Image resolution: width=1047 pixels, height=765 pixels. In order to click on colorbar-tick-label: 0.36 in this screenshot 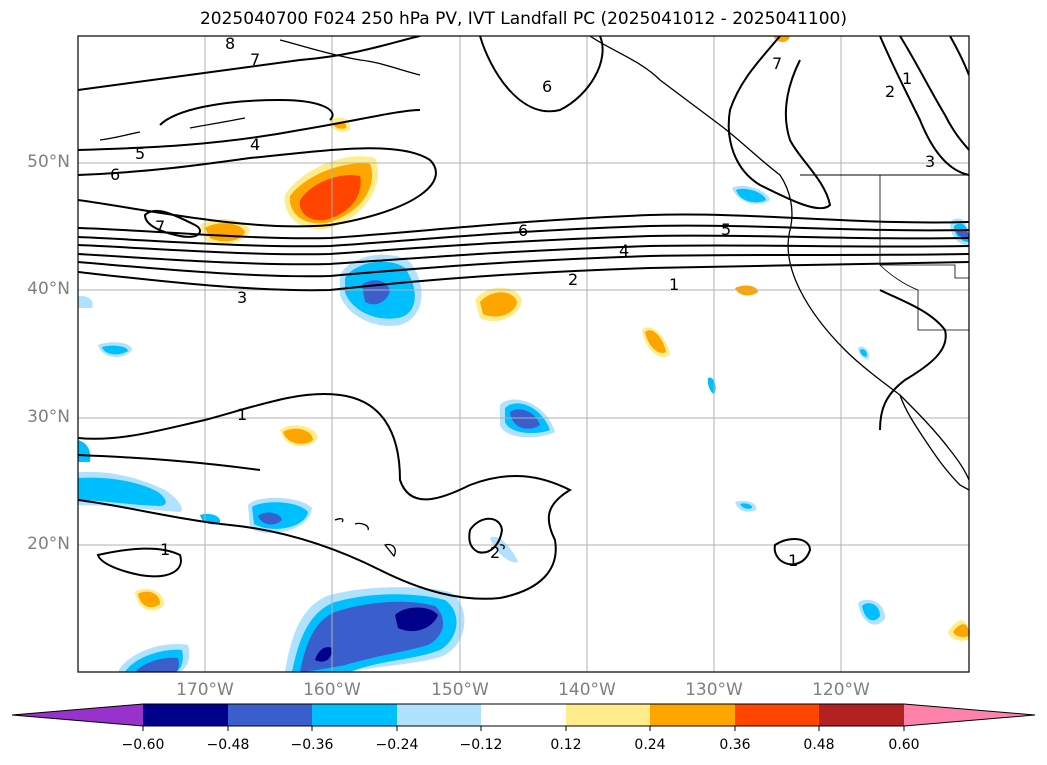, I will do `click(735, 745)`.